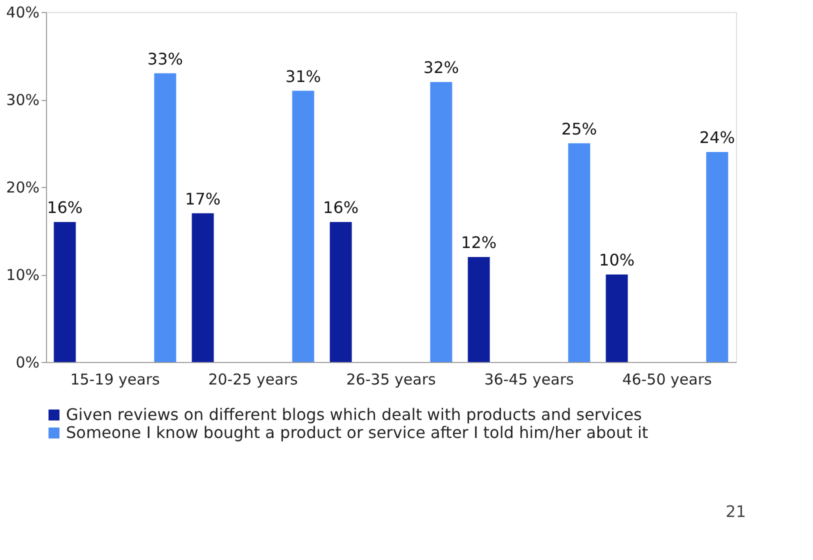  What do you see at coordinates (115, 379) in the screenshot?
I see `x-tick-label: 15-19 years` at bounding box center [115, 379].